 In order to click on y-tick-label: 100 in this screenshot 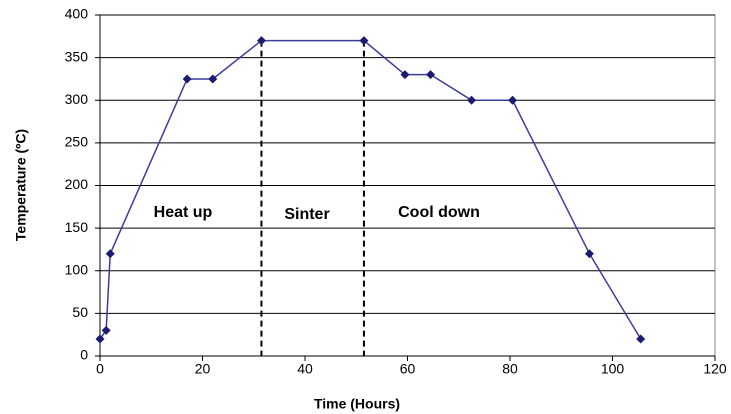, I will do `click(77, 269)`.